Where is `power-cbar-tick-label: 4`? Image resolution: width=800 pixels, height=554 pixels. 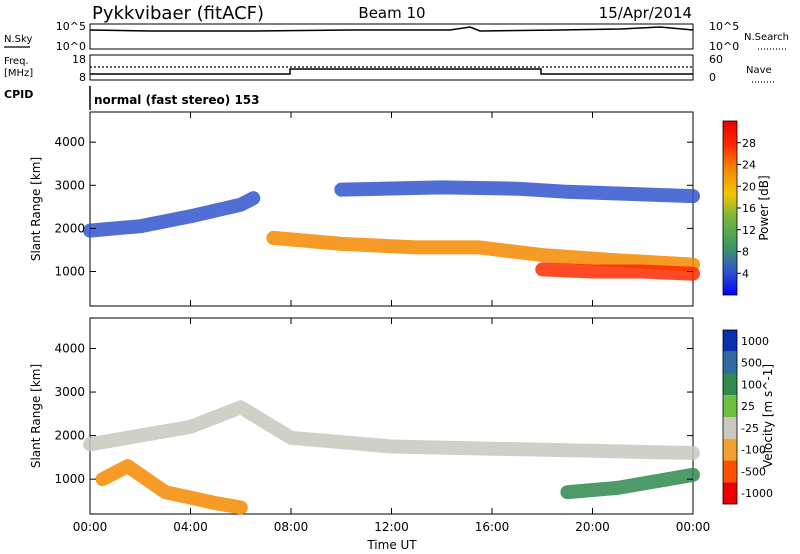 power-cbar-tick-label: 4 is located at coordinates (745, 273).